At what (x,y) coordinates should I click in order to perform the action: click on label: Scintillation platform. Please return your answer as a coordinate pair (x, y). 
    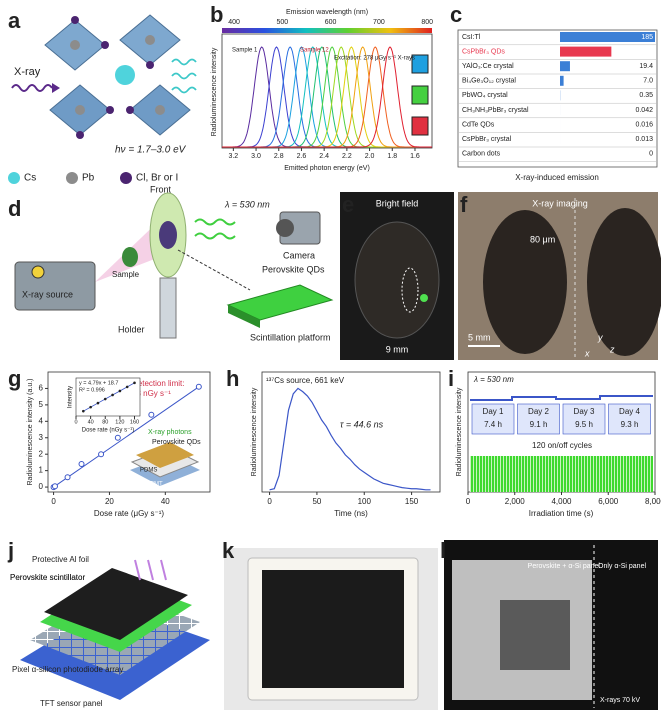
    Looking at the image, I should click on (290, 337).